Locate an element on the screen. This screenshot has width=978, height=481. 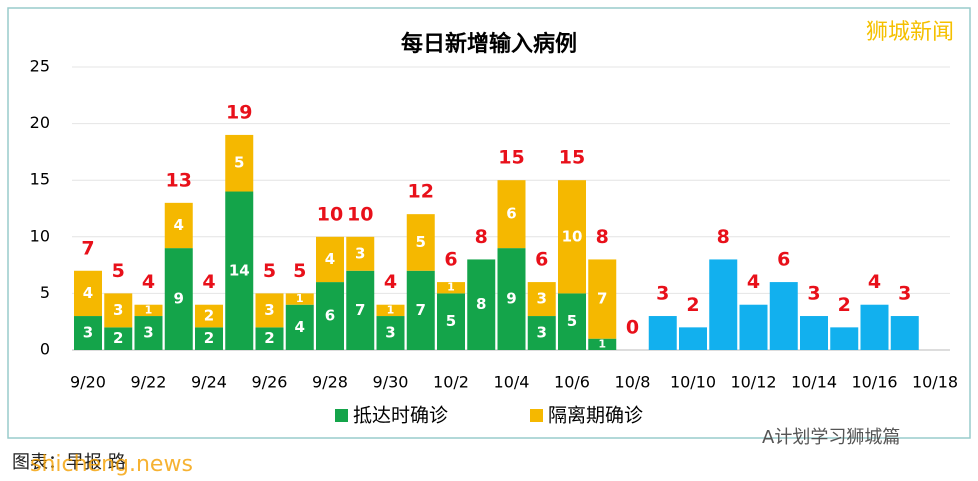
segment-label: 10 is located at coordinates (572, 236).